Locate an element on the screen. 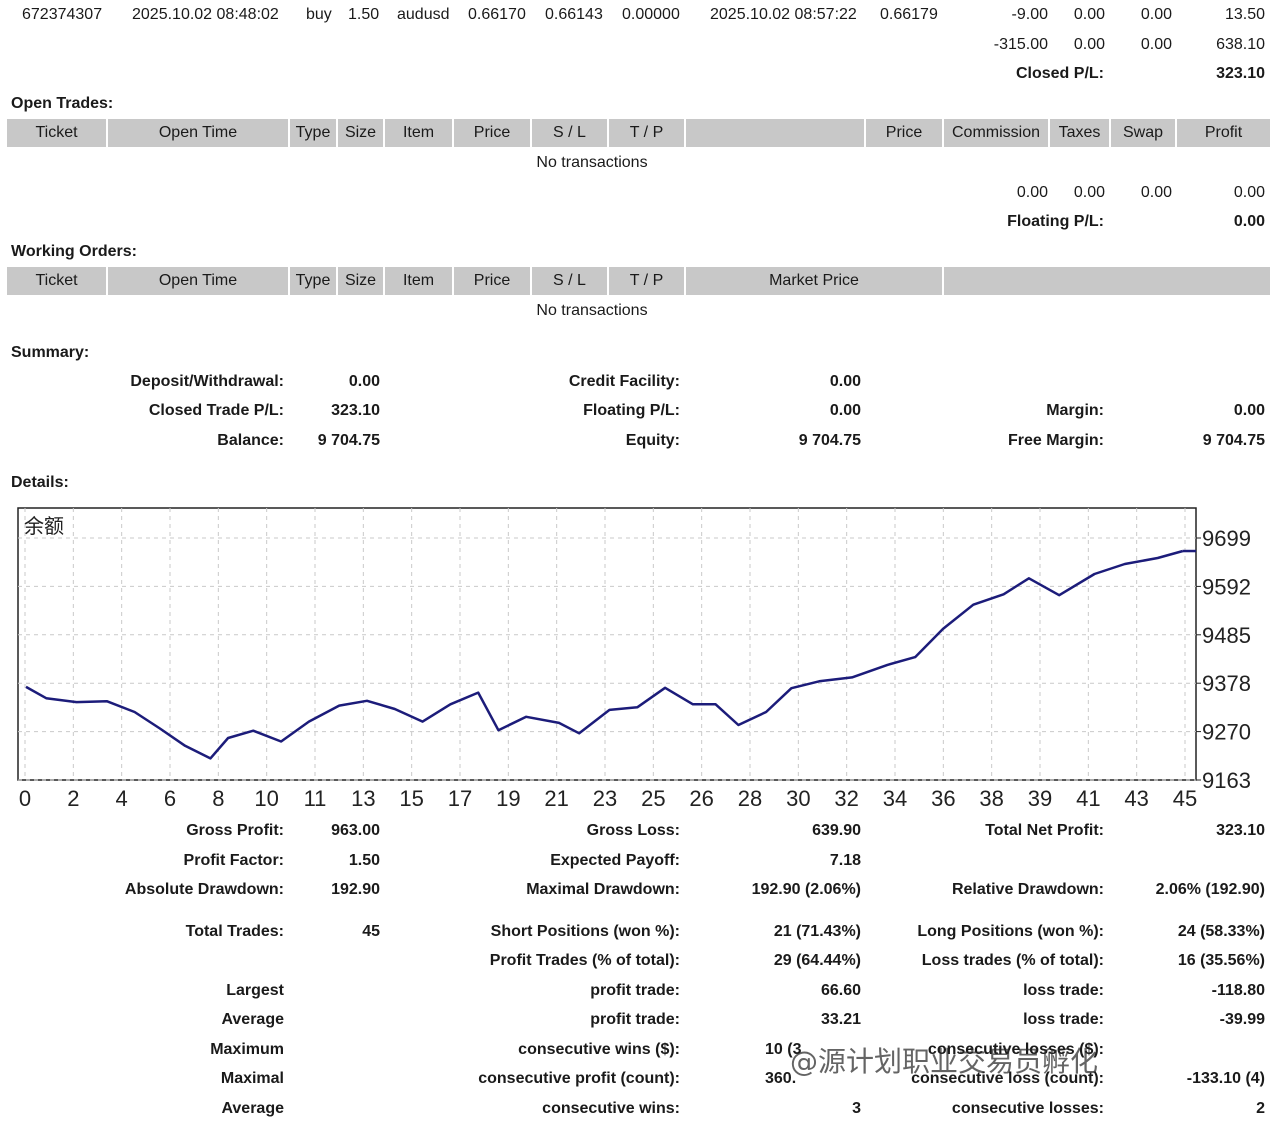  loss-trades-value: 16 (35.56%) is located at coordinates (1221, 960).